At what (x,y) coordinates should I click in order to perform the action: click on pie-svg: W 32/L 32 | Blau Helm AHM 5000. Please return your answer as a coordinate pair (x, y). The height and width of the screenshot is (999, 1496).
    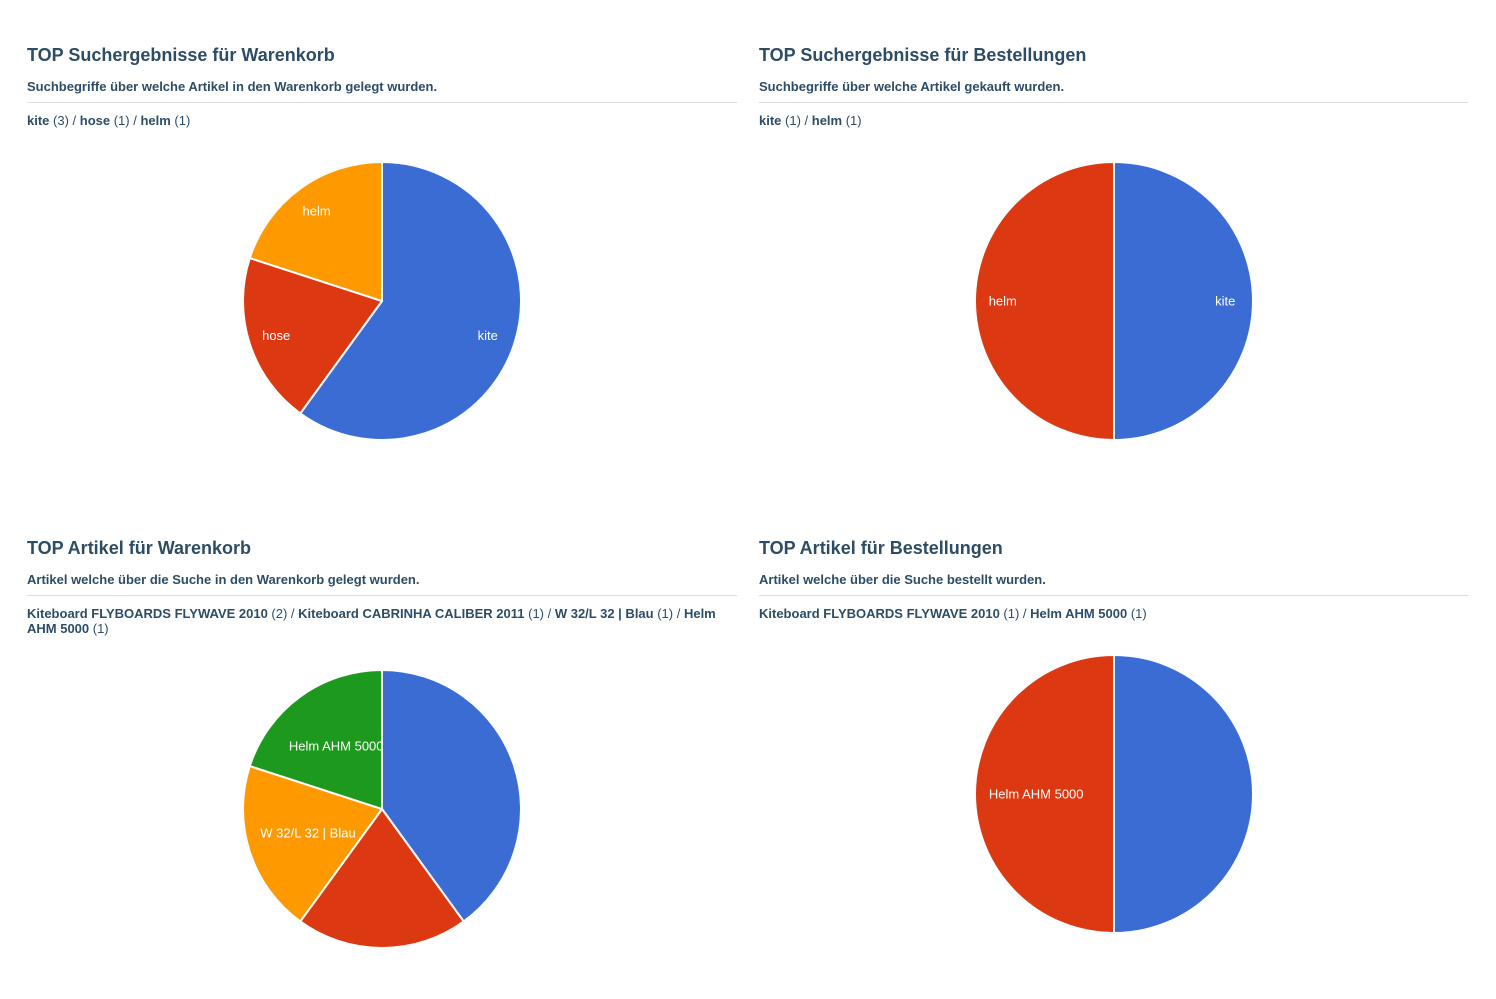
    Looking at the image, I should click on (382, 809).